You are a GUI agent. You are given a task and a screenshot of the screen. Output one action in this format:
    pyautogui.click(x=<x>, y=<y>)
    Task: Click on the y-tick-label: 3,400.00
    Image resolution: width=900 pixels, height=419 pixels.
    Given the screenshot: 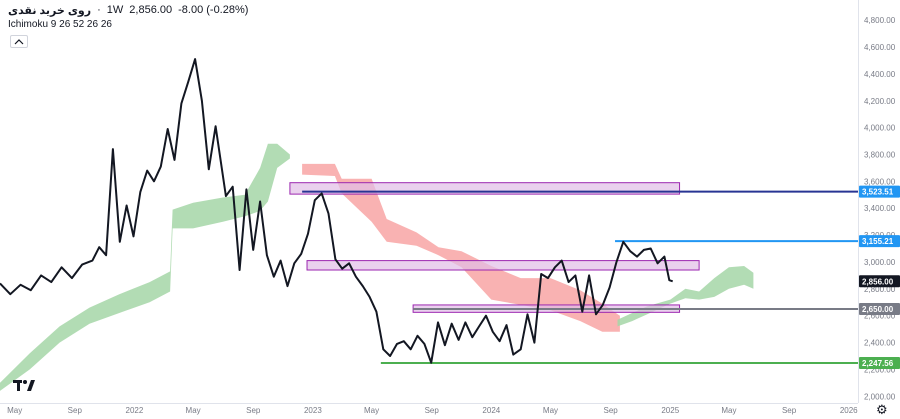 What is the action you would take?
    pyautogui.click(x=880, y=208)
    